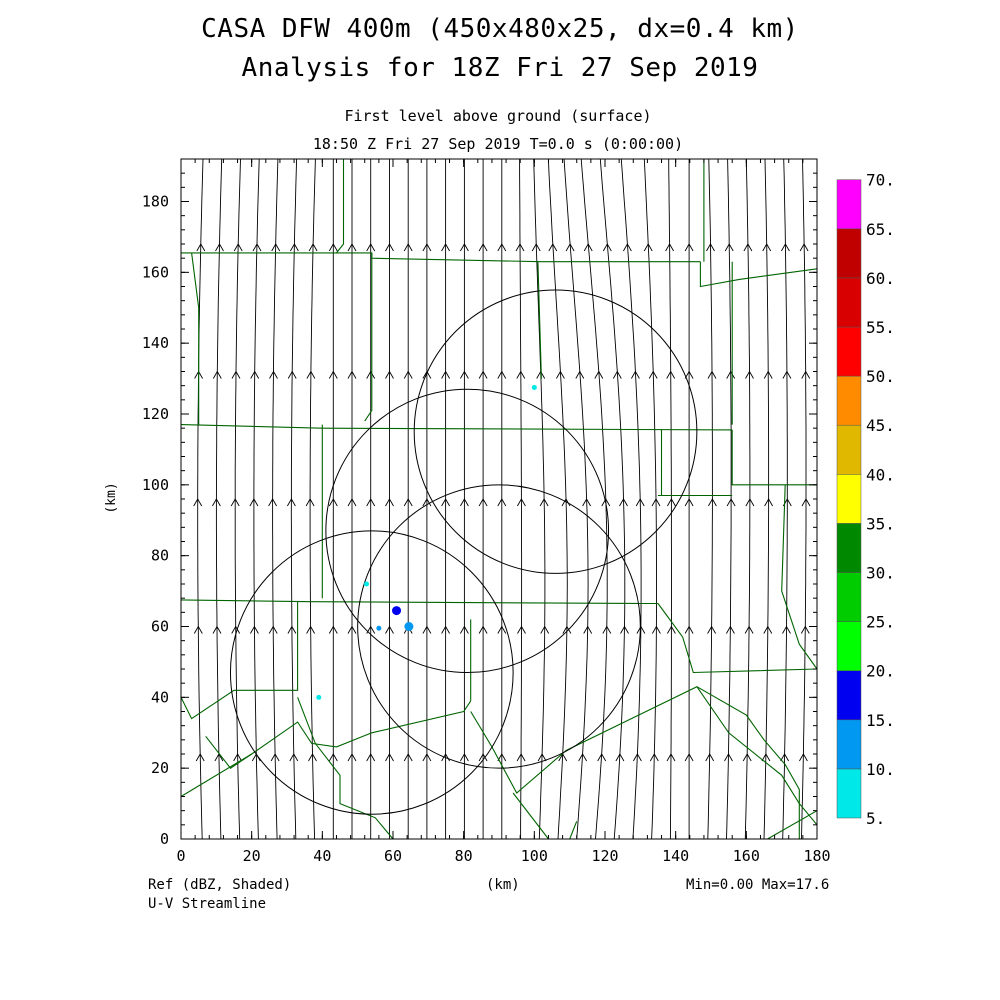 Image resolution: width=1000 pixels, height=1000 pixels. What do you see at coordinates (880, 523) in the screenshot?
I see `colorbar-label: 35.` at bounding box center [880, 523].